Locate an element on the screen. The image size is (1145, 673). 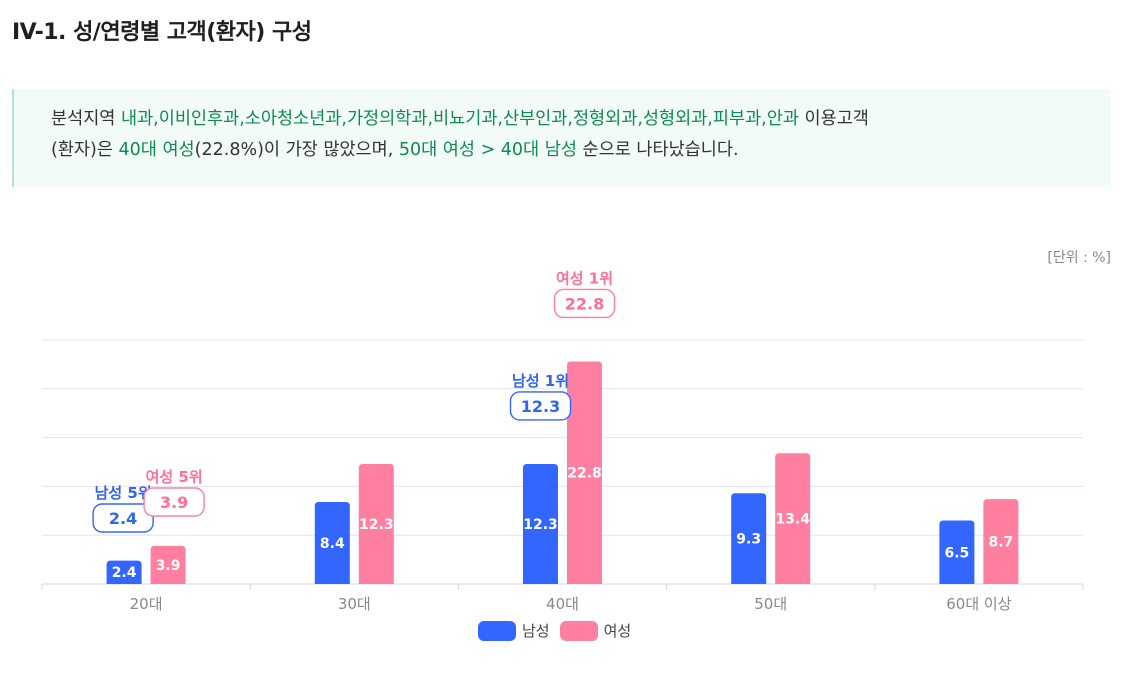
rank-label: 여성 5위 is located at coordinates (174, 477).